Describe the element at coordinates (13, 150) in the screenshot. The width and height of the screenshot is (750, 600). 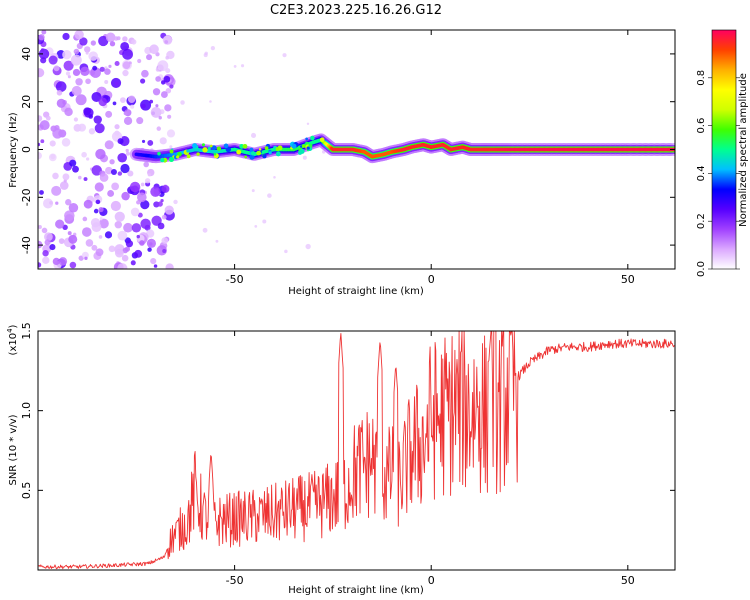
I see `heatmap-y-axis-label: Frequency (Hz)` at that location.